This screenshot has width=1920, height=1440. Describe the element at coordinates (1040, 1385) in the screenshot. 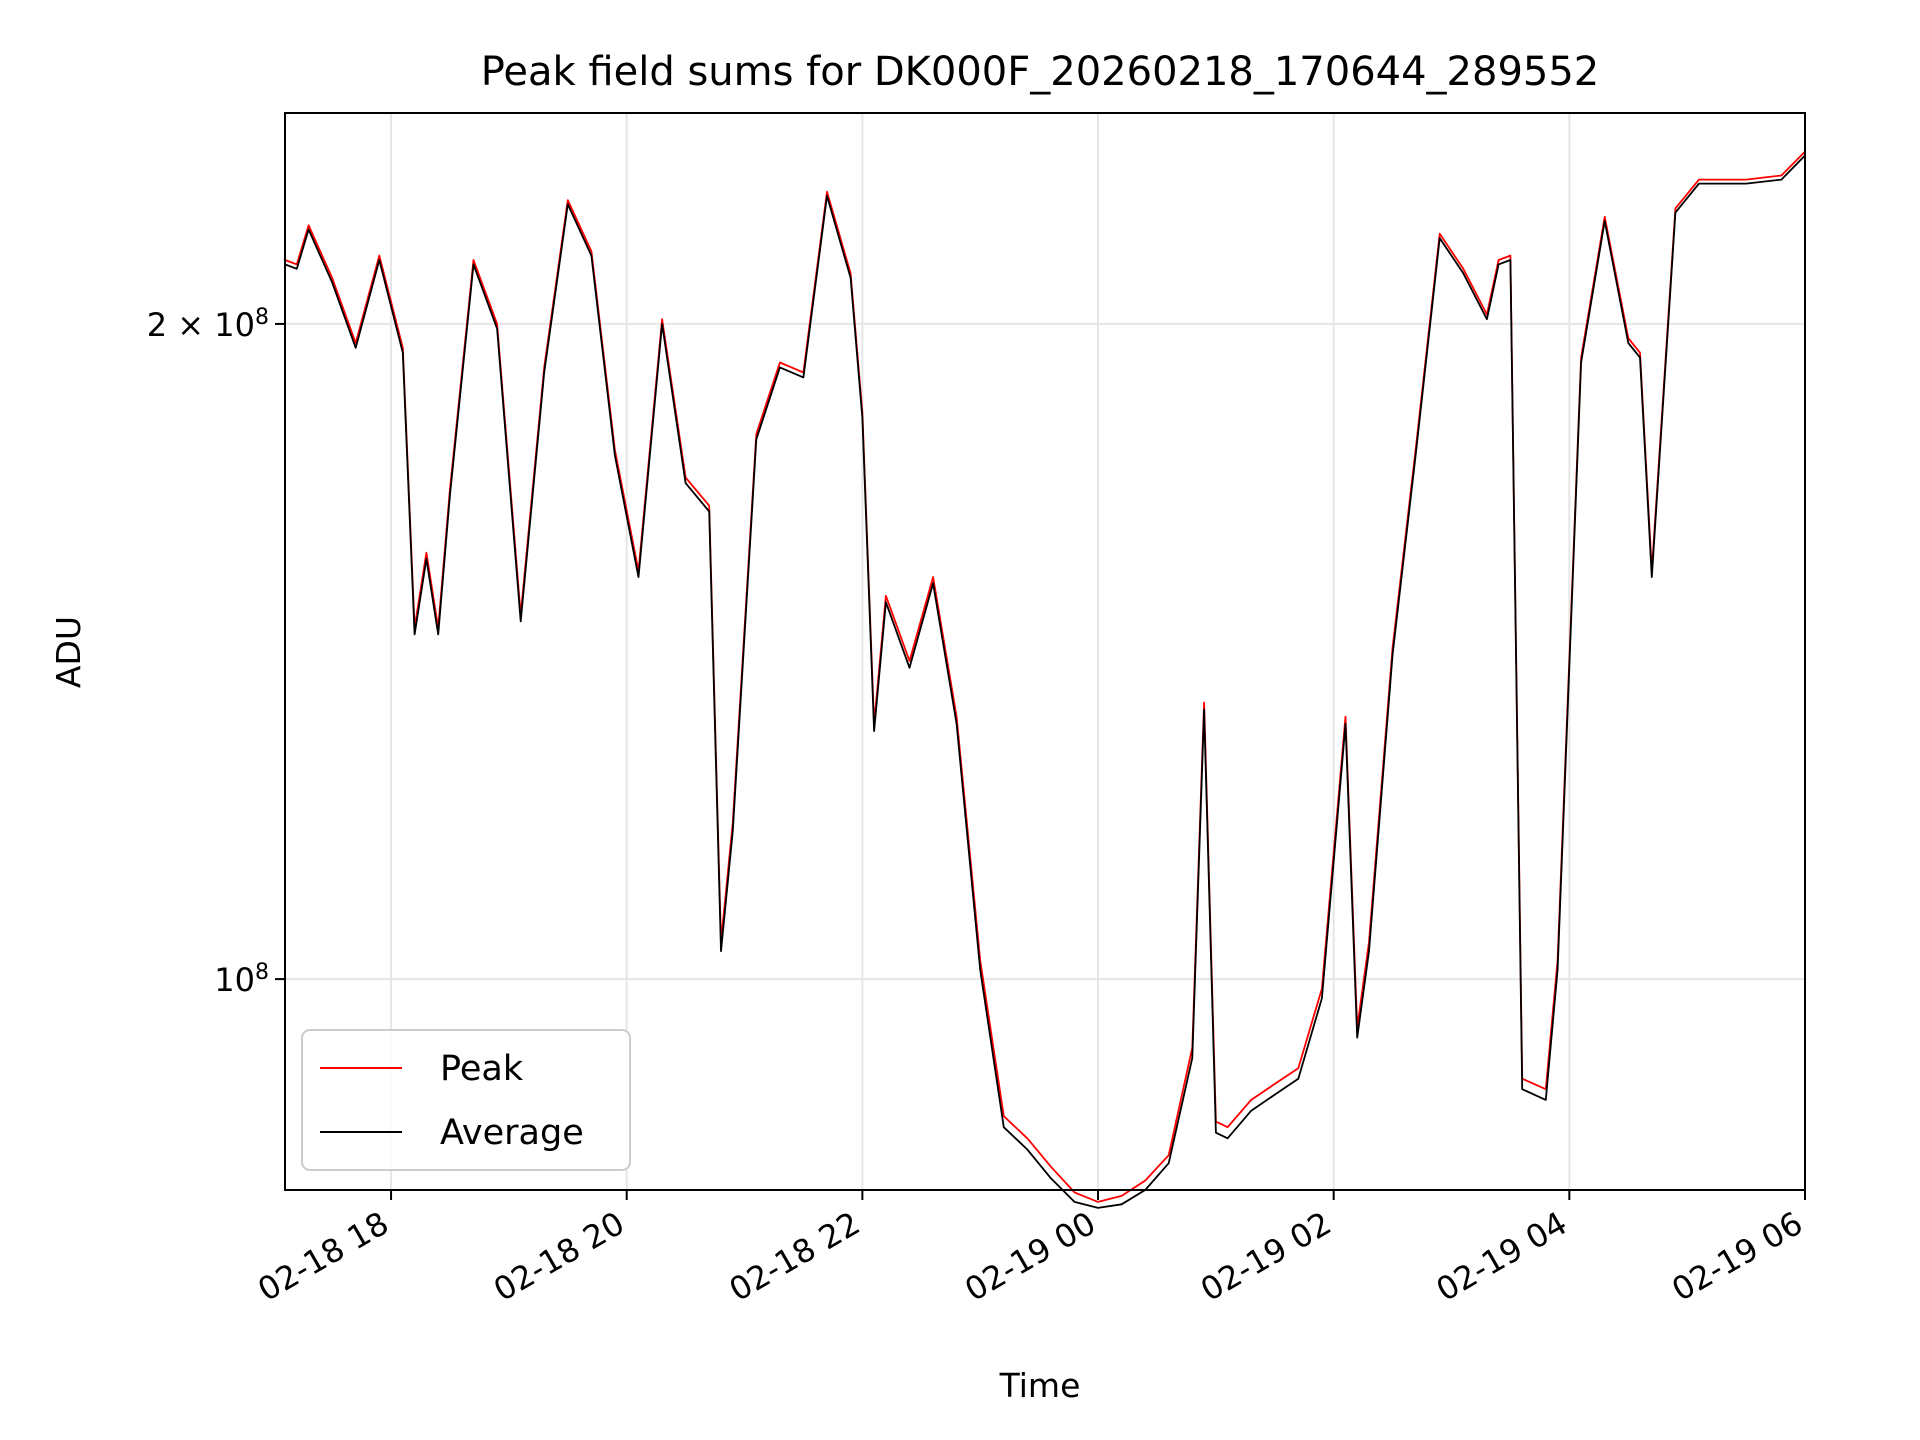

I see `x-axis-label: Time` at that location.